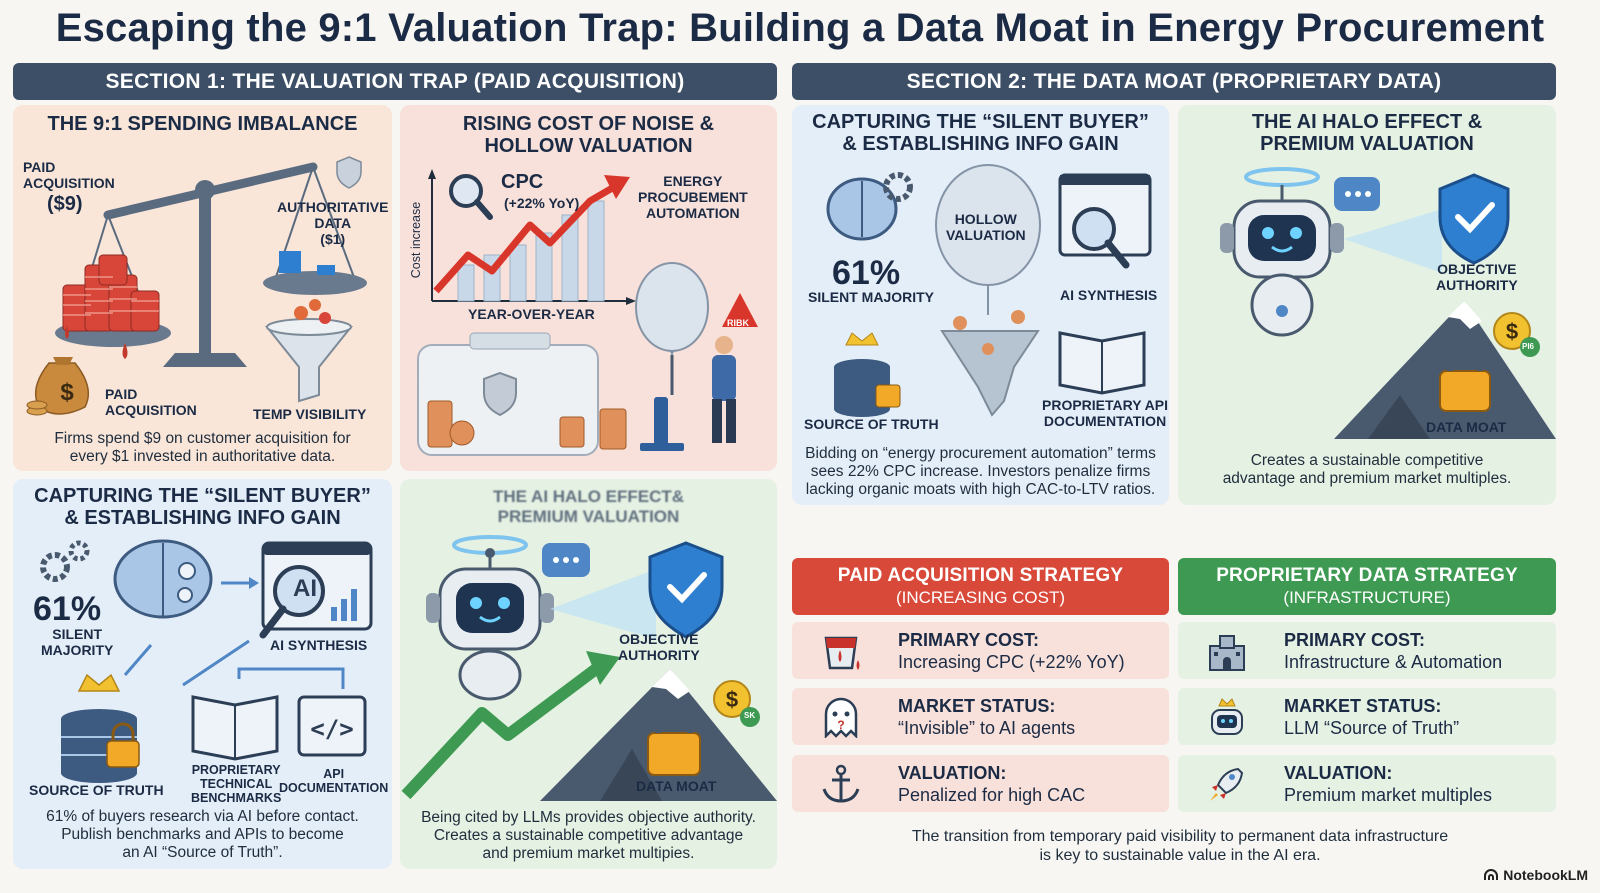  Describe the element at coordinates (65, 204) in the screenshot. I see `paid-amount: ($9)` at that location.